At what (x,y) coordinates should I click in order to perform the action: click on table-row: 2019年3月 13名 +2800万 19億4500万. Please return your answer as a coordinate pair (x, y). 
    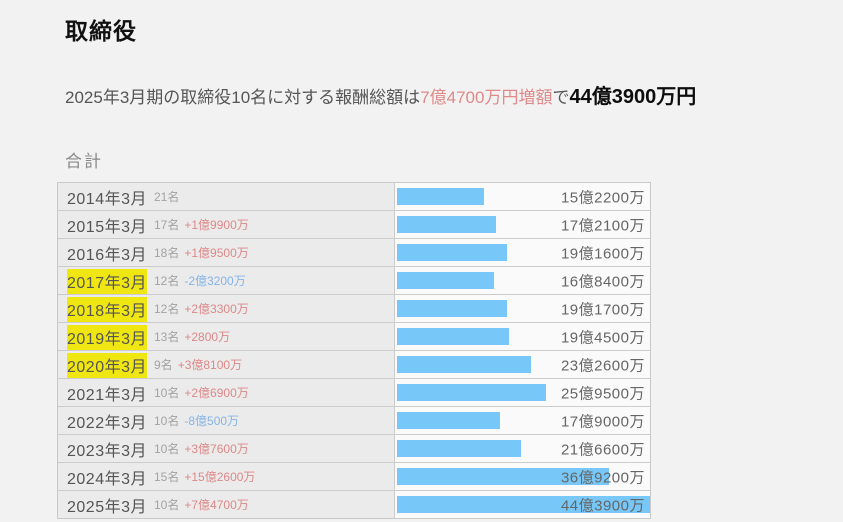
    Looking at the image, I should click on (354, 336).